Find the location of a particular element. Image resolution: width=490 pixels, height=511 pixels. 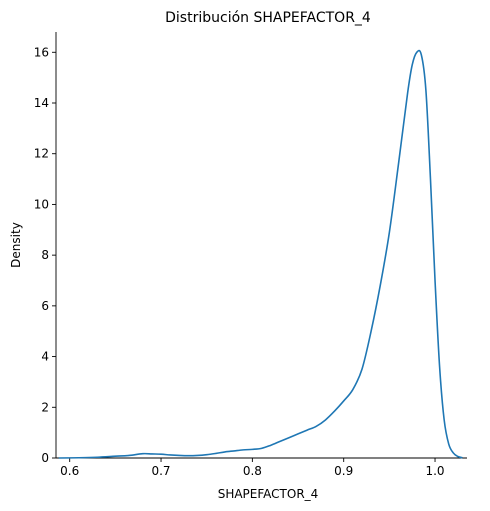

x-tick-label: 0.9 is located at coordinates (343, 471).